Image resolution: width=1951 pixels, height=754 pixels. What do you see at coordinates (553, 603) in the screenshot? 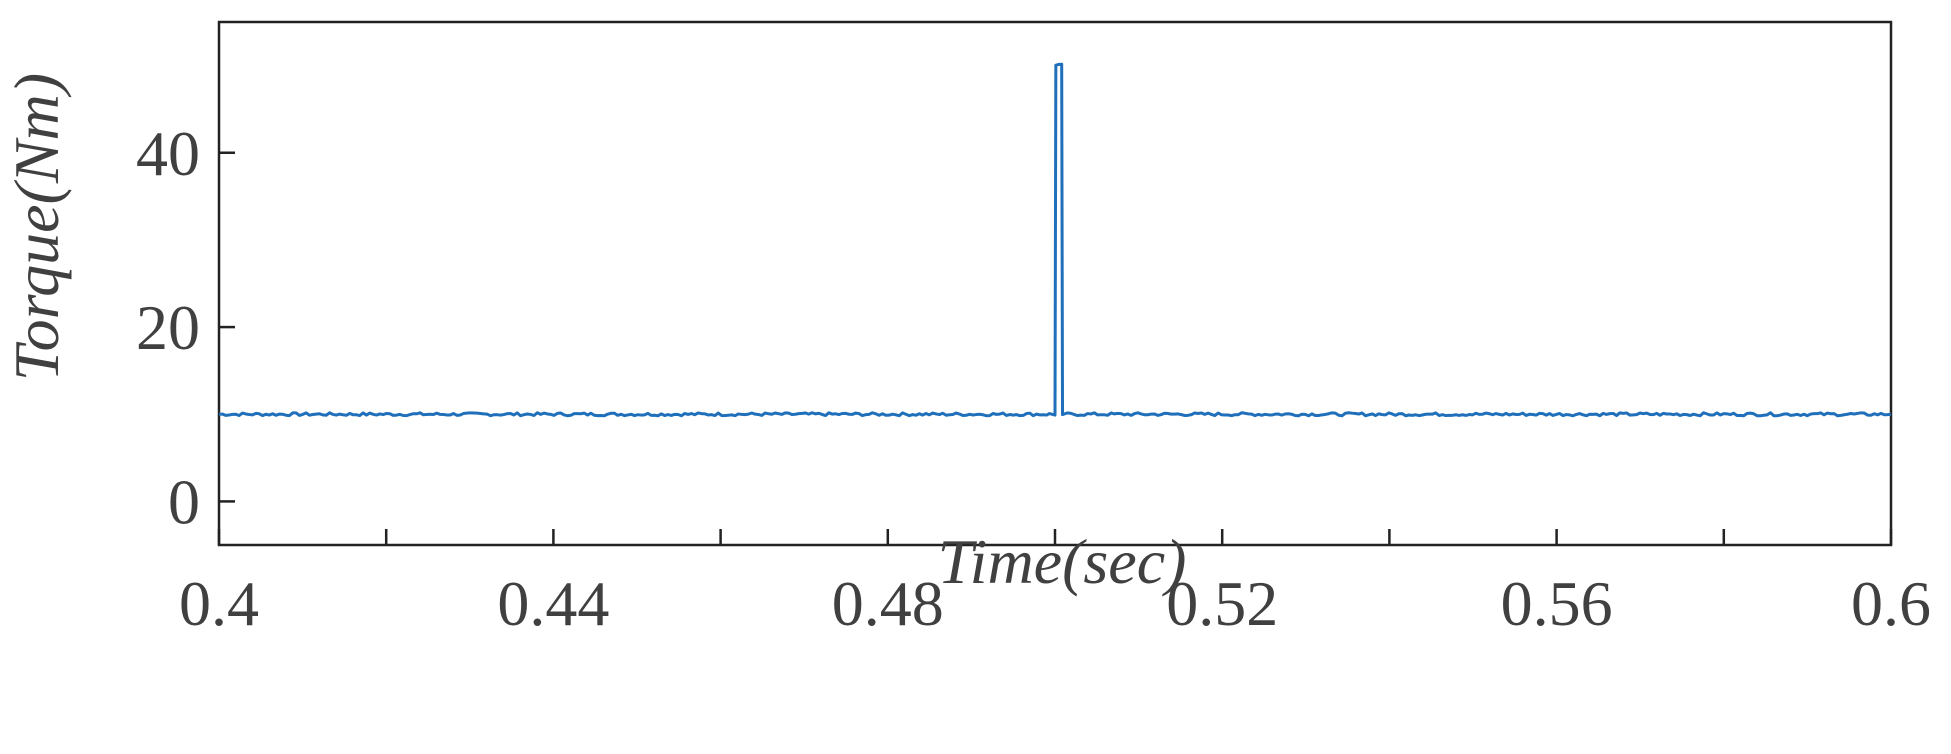
I see `x-tick-label: 0.44` at bounding box center [553, 603].